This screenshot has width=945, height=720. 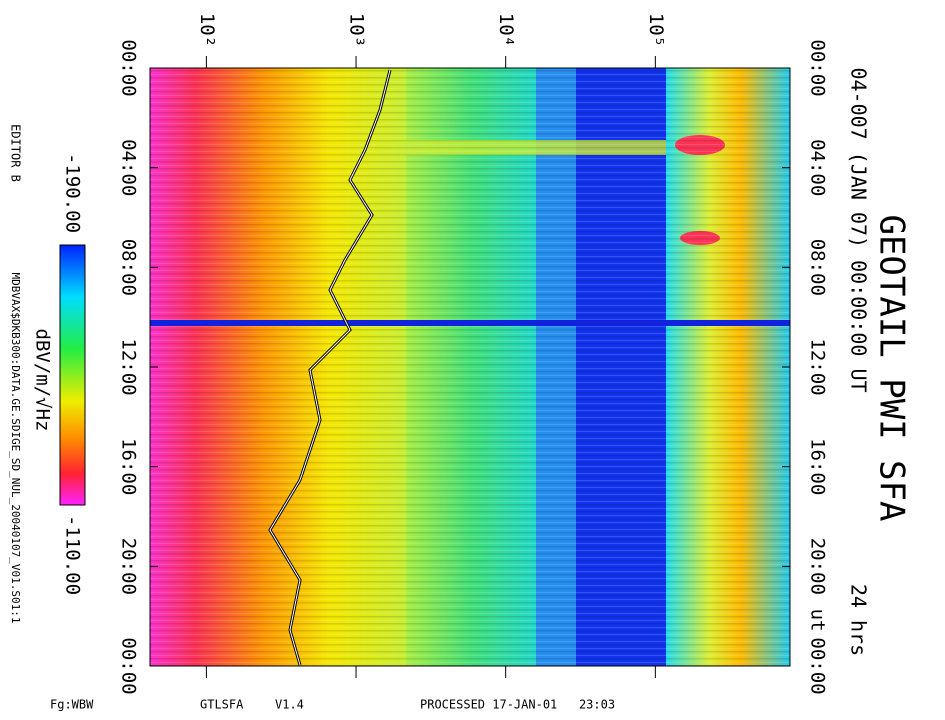 What do you see at coordinates (72, 705) in the screenshot?
I see `footer-figure: Fg:WBW` at bounding box center [72, 705].